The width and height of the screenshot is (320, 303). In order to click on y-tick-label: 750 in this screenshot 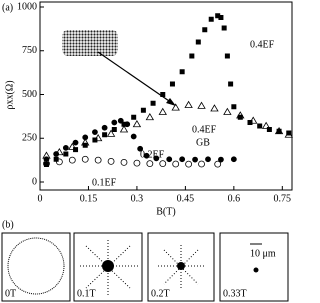, I will do `click(29, 50)`.